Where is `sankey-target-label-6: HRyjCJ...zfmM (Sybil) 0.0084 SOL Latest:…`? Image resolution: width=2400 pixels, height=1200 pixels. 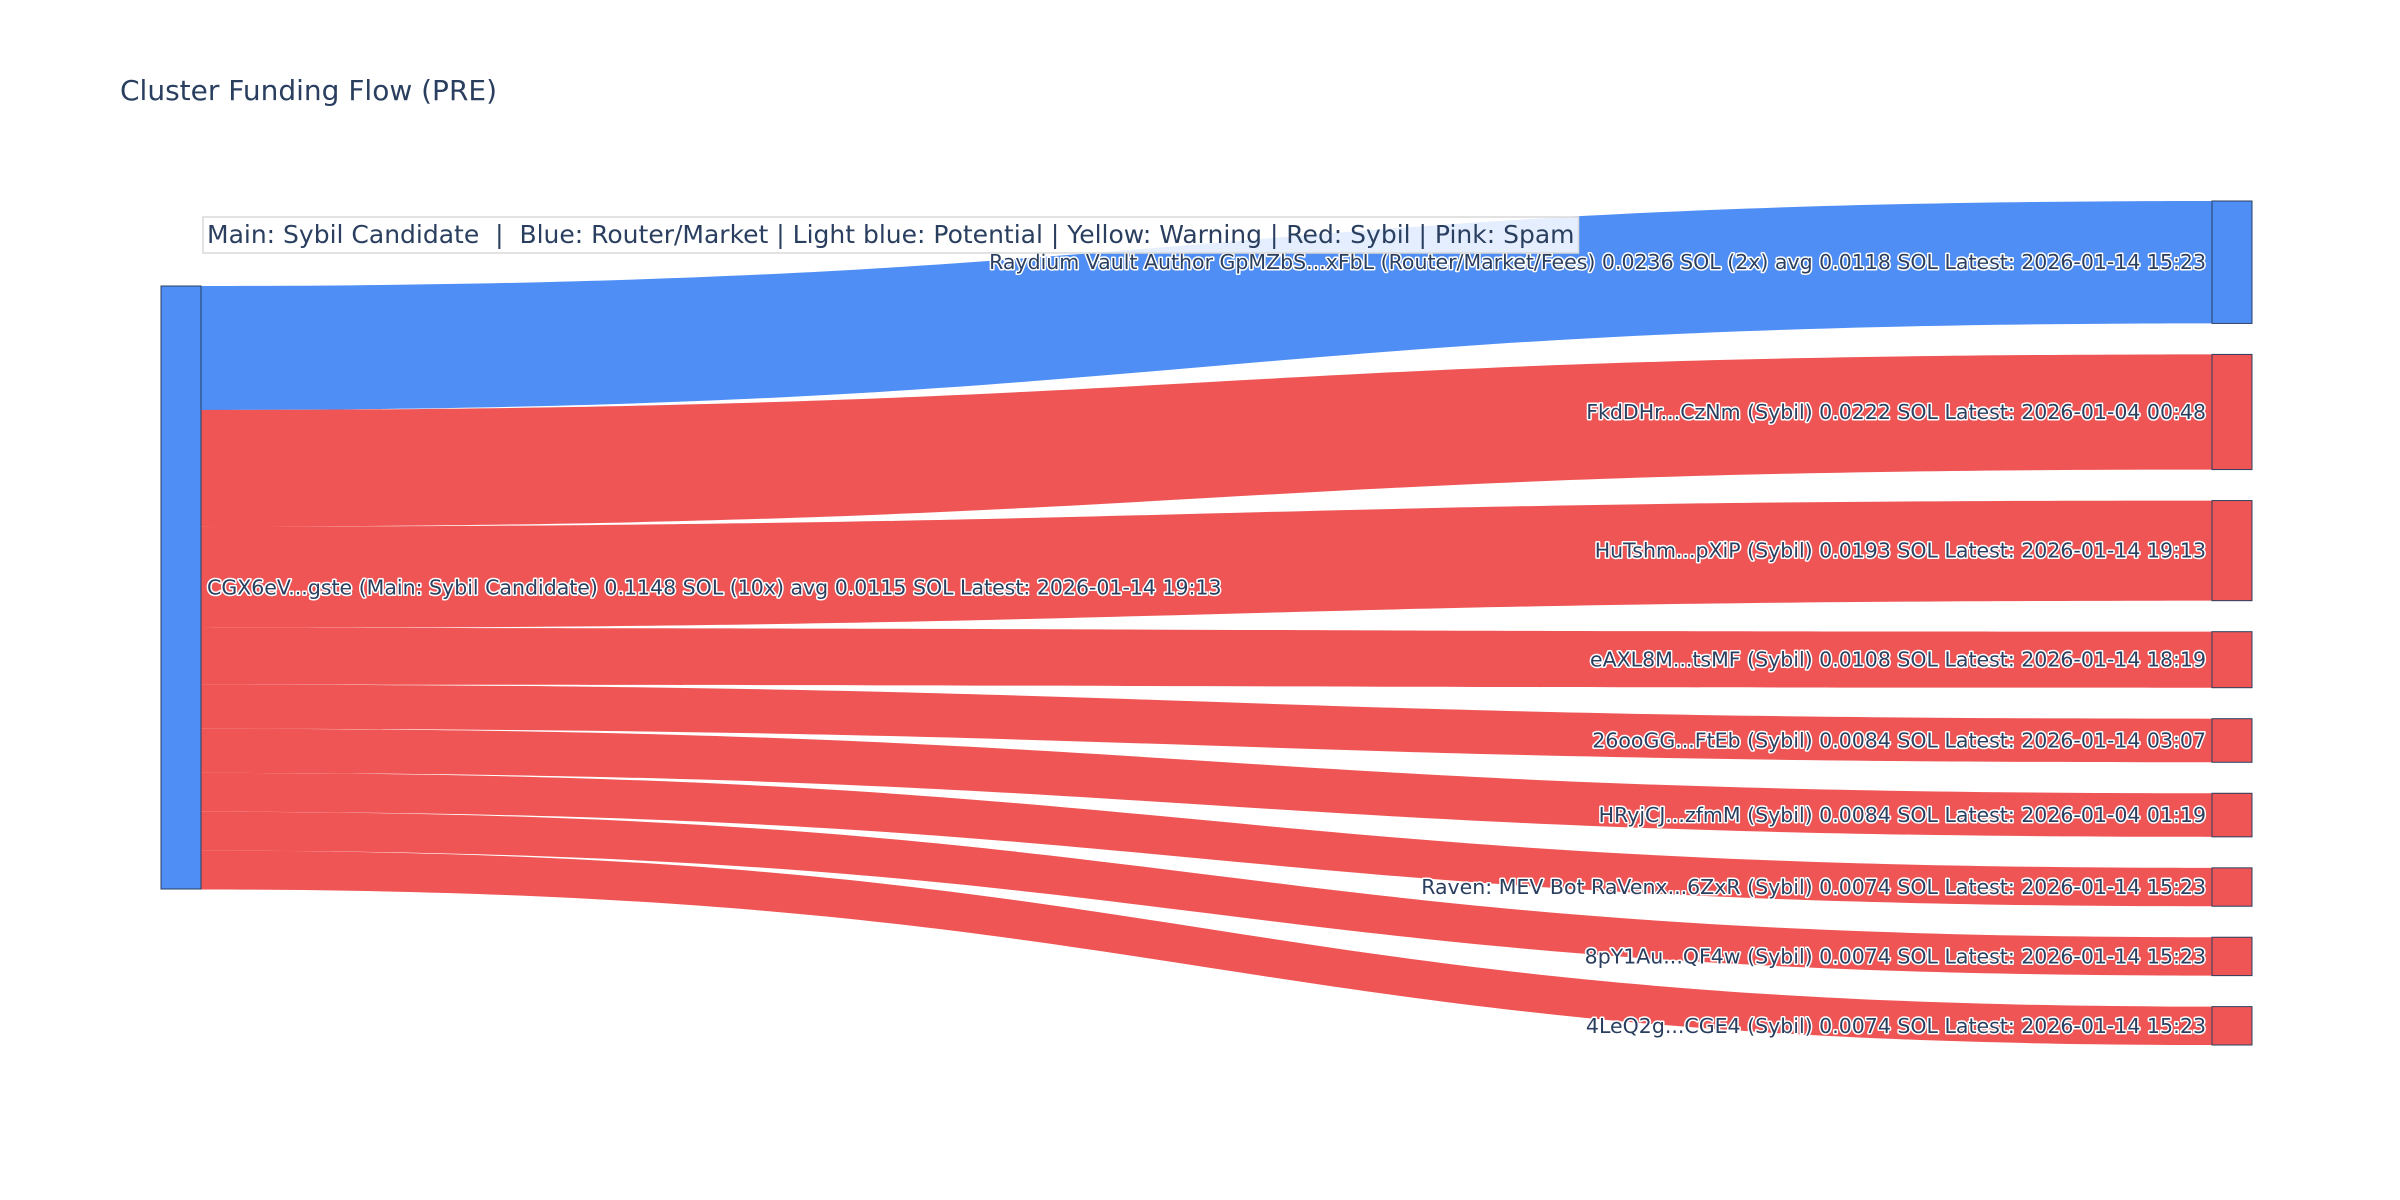 sankey-target-label-6: HRyjCJ...zfmM (Sybil) 0.0084 SOL Latest:… is located at coordinates (1902, 815).